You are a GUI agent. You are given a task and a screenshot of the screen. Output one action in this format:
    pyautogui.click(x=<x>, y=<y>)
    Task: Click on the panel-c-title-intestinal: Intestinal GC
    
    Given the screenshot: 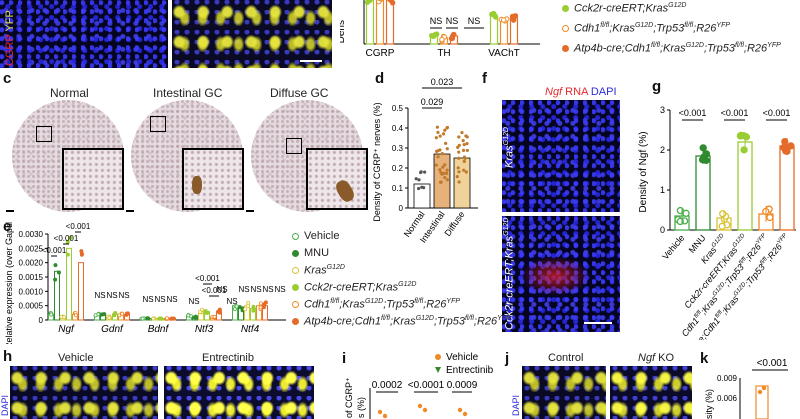 What is the action you would take?
    pyautogui.click(x=188, y=93)
    